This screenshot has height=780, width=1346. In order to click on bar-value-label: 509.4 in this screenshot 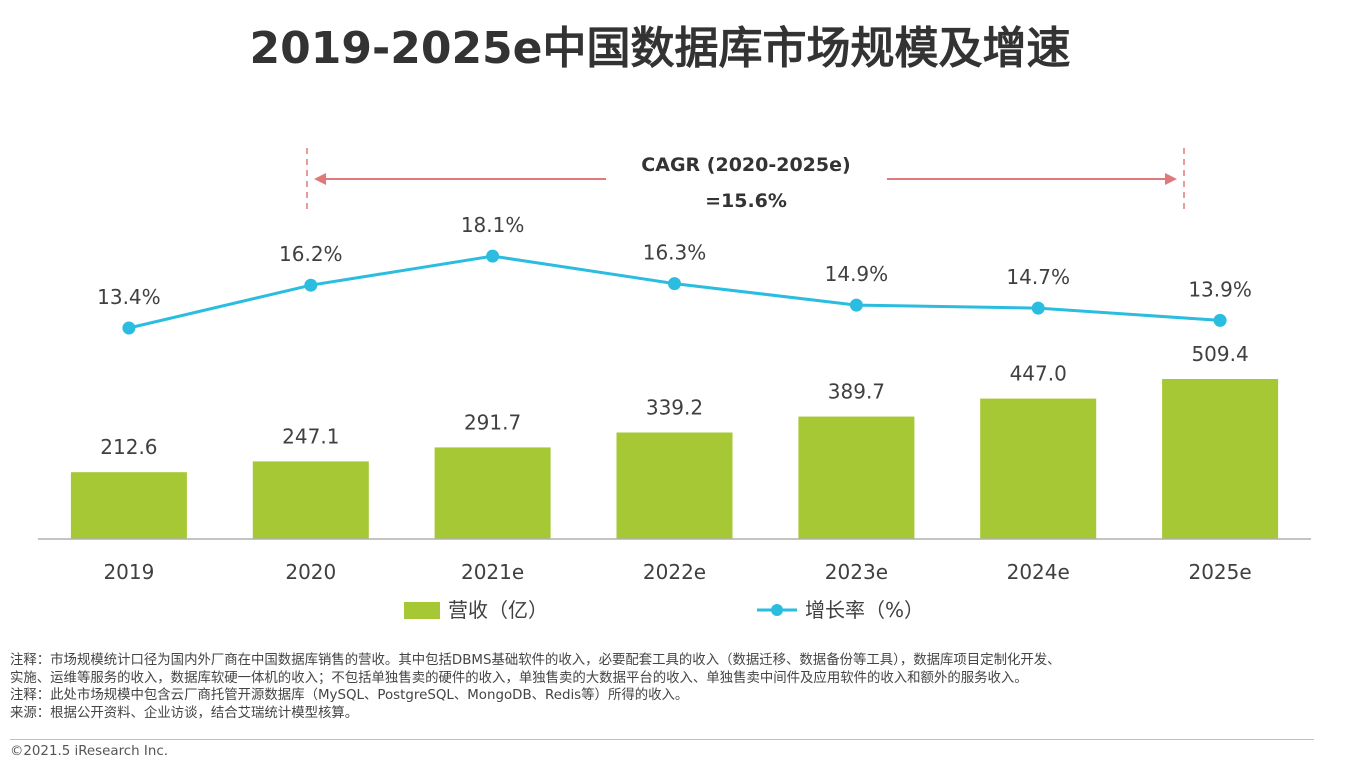, I will do `click(1219, 354)`.